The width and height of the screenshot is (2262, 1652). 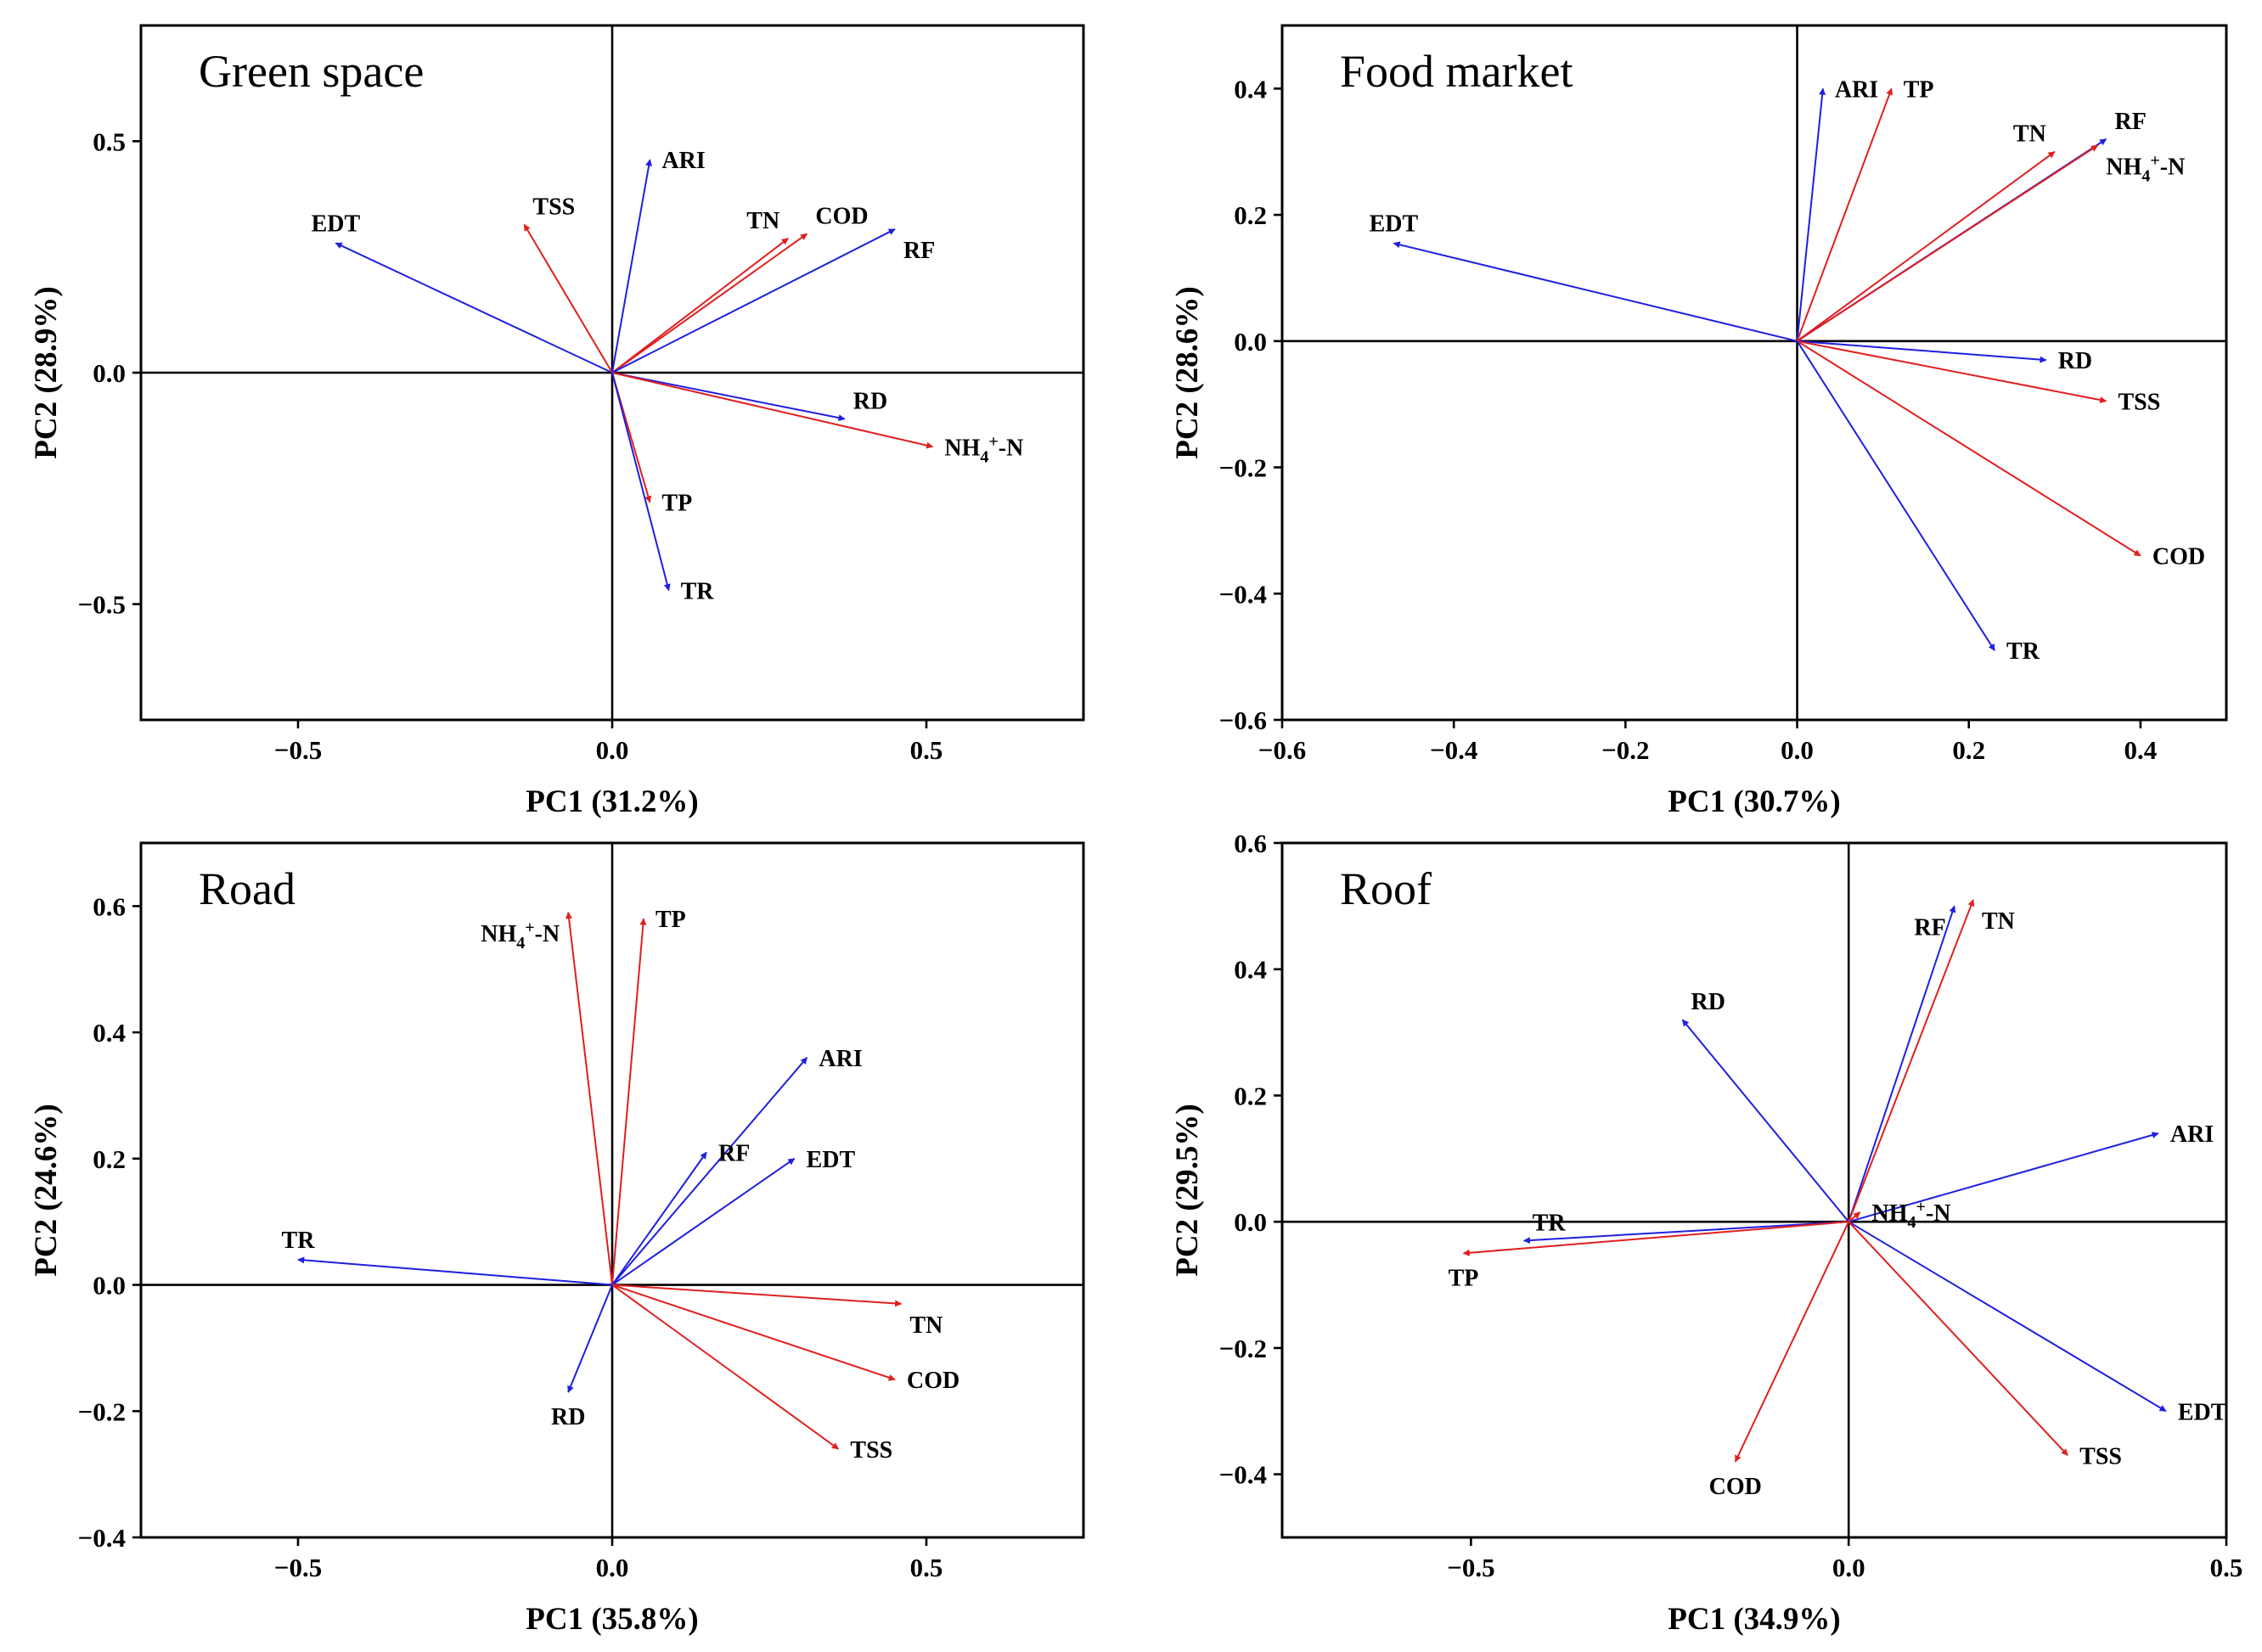 What do you see at coordinates (311, 71) in the screenshot?
I see `panel-title: Green space` at bounding box center [311, 71].